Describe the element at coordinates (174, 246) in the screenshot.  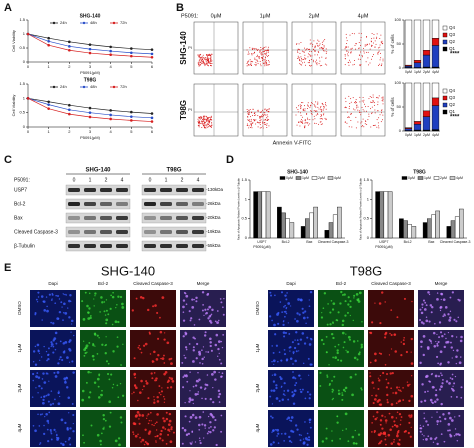
I see `blot-strip` at that location.